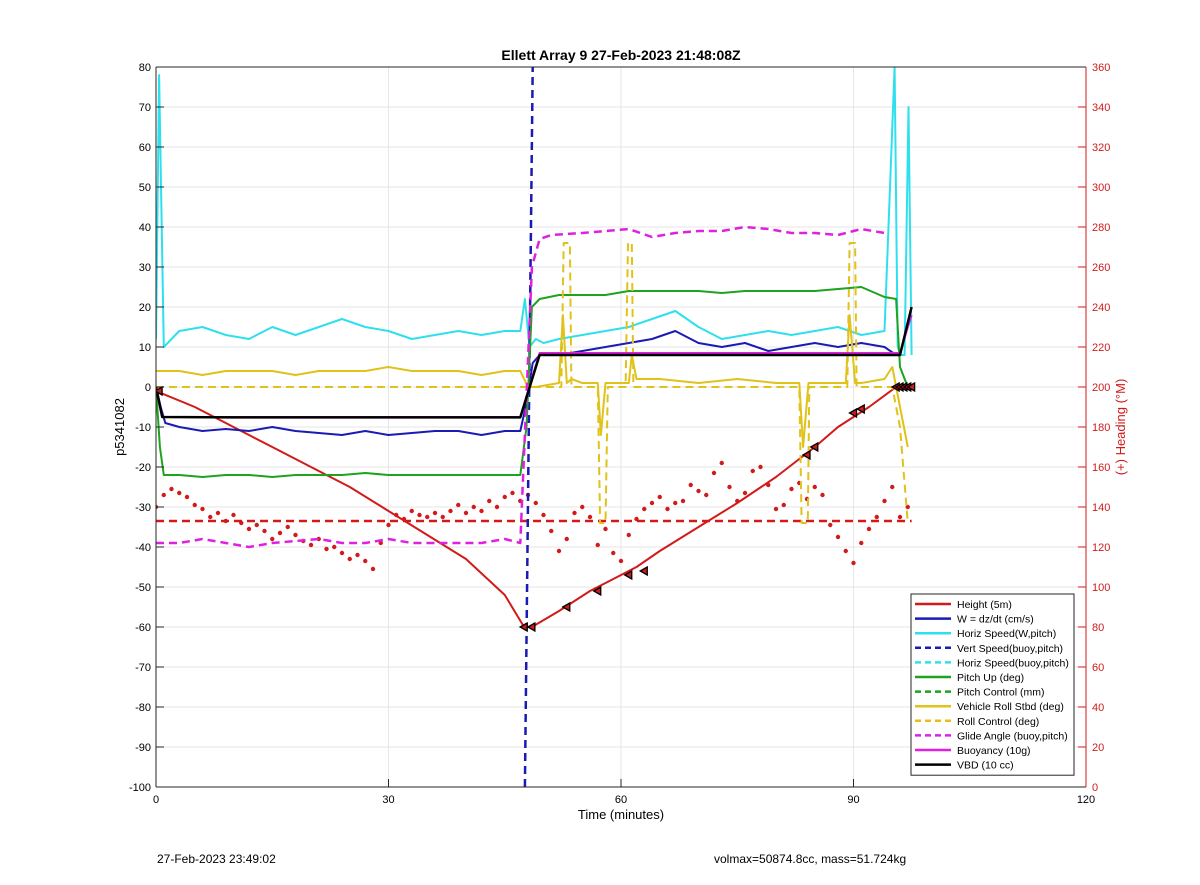 The height and width of the screenshot is (885, 1200). Describe the element at coordinates (1101, 468) in the screenshot. I see `y2-tick-label: 160` at that location.